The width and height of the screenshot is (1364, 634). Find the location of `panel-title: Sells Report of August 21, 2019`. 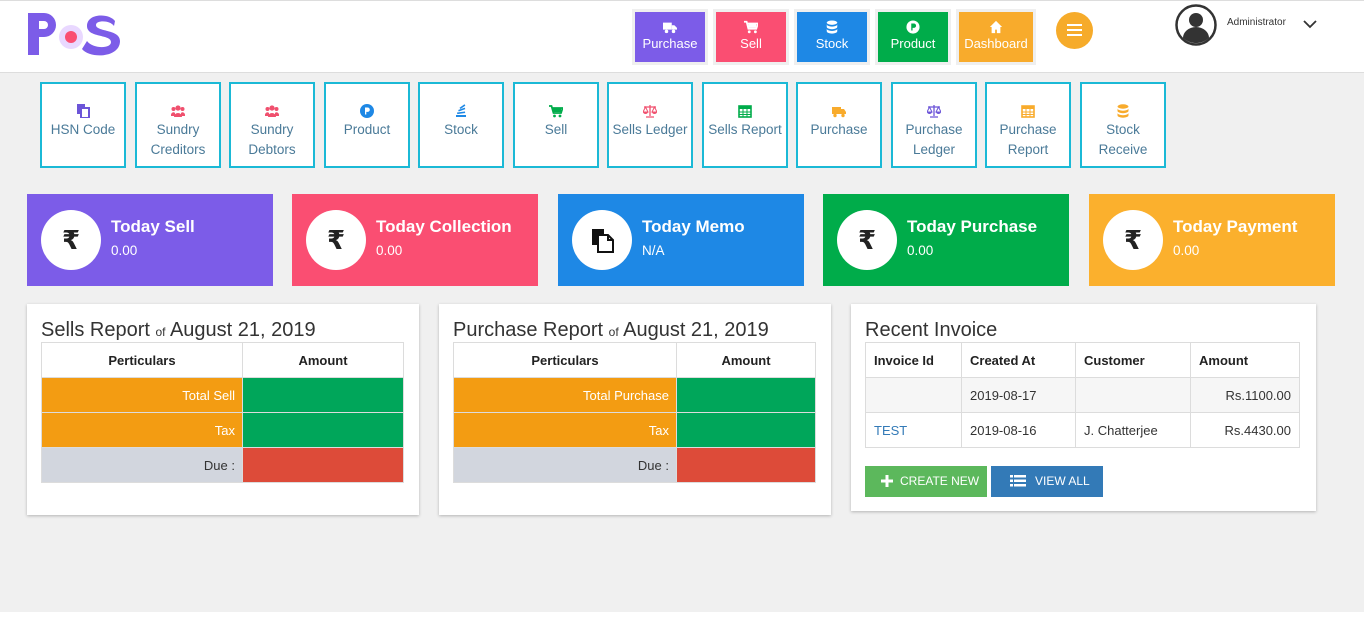

panel-title: Sells Report of August 21, 2019 is located at coordinates (178, 330).